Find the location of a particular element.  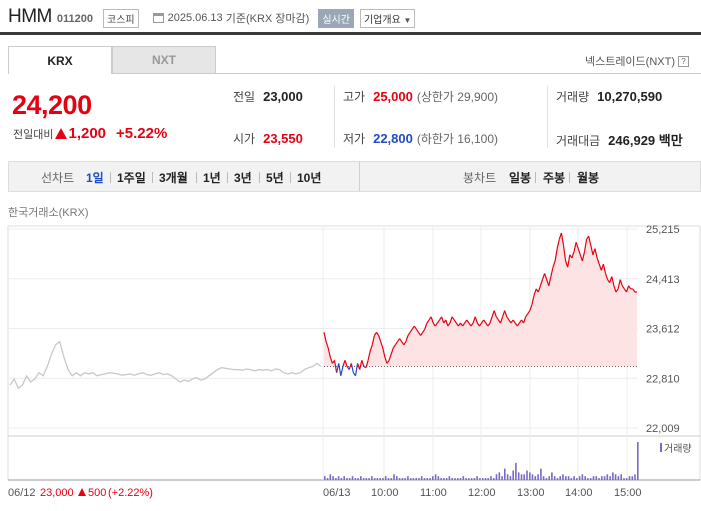

column-divider is located at coordinates (334, 117).